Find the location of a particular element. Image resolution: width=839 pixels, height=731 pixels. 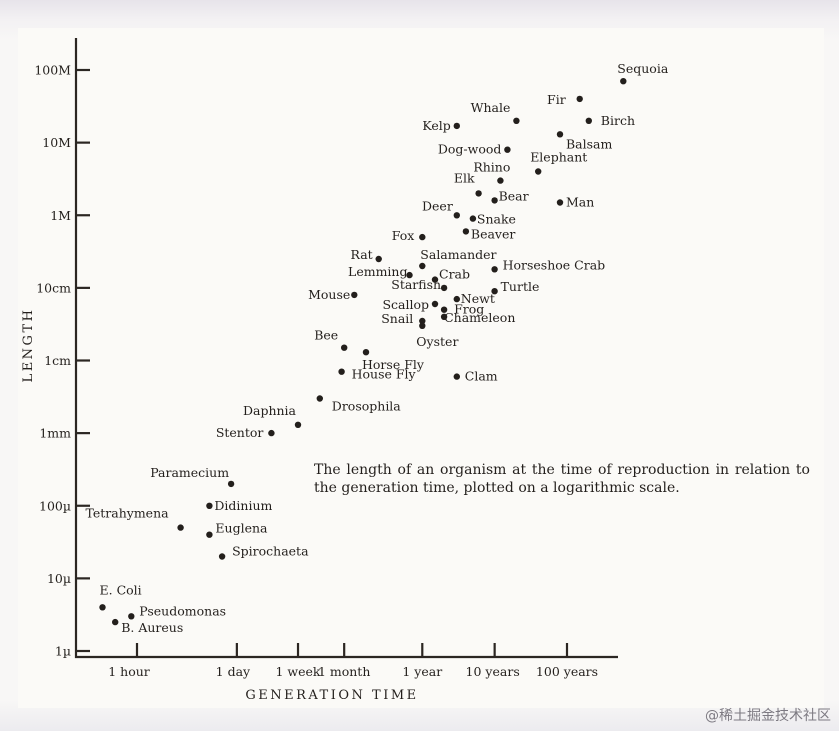

label-bear: Bear is located at coordinates (514, 195).